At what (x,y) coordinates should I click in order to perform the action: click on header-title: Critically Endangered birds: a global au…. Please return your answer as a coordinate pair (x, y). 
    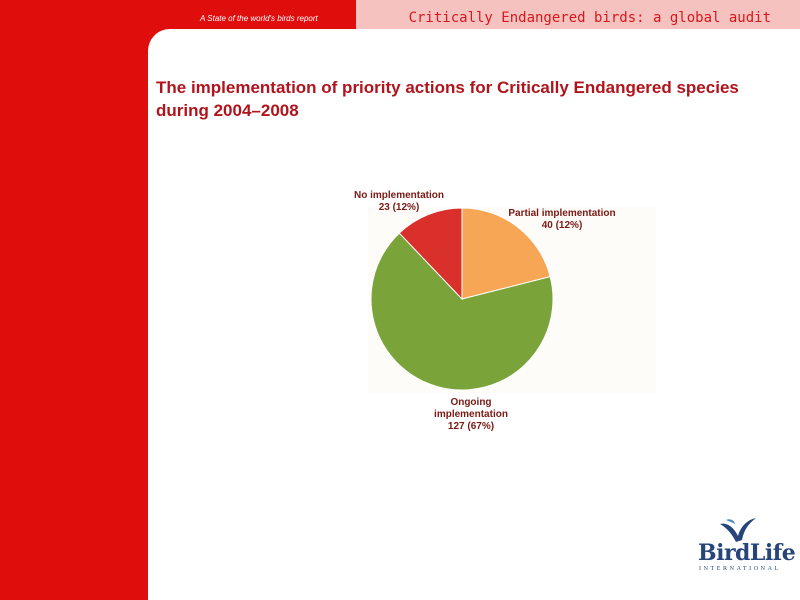
    Looking at the image, I should click on (589, 18).